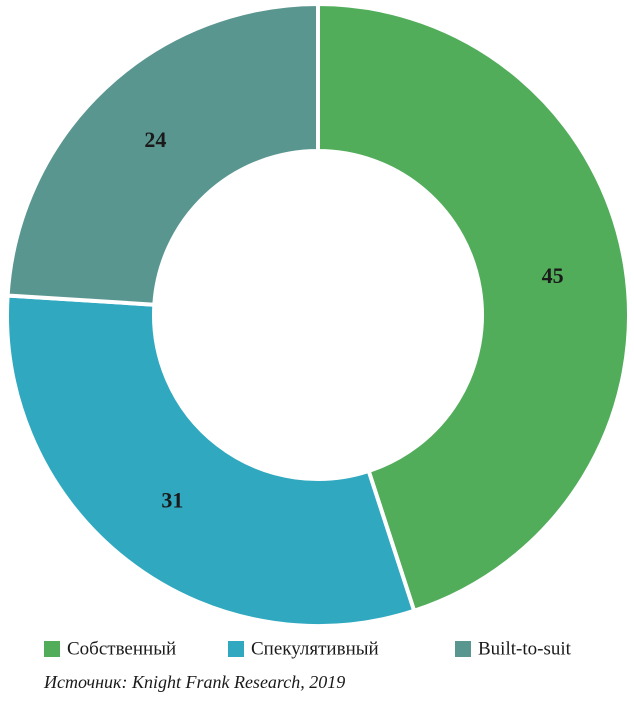  Describe the element at coordinates (194, 682) in the screenshot. I see `source-note: Источник: Knight Frank Research, 2019` at that location.